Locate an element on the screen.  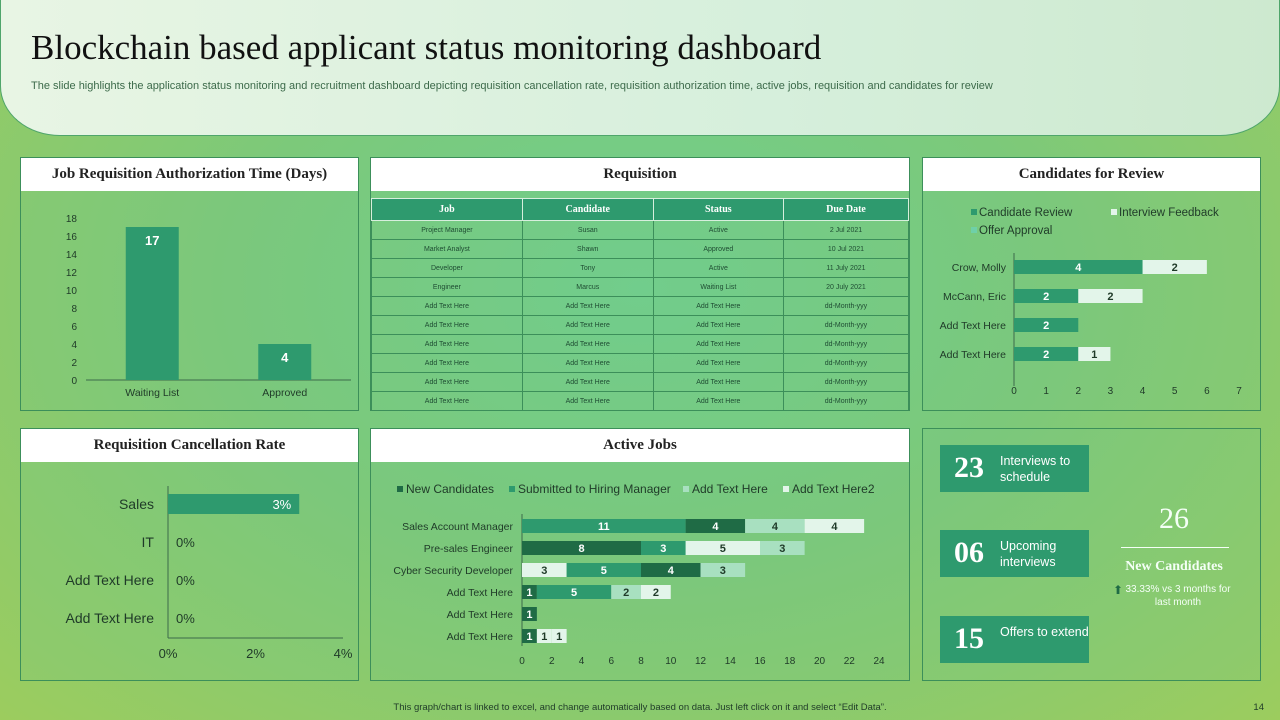
table-cell: 10 Jul 2021 is located at coordinates (846, 249).